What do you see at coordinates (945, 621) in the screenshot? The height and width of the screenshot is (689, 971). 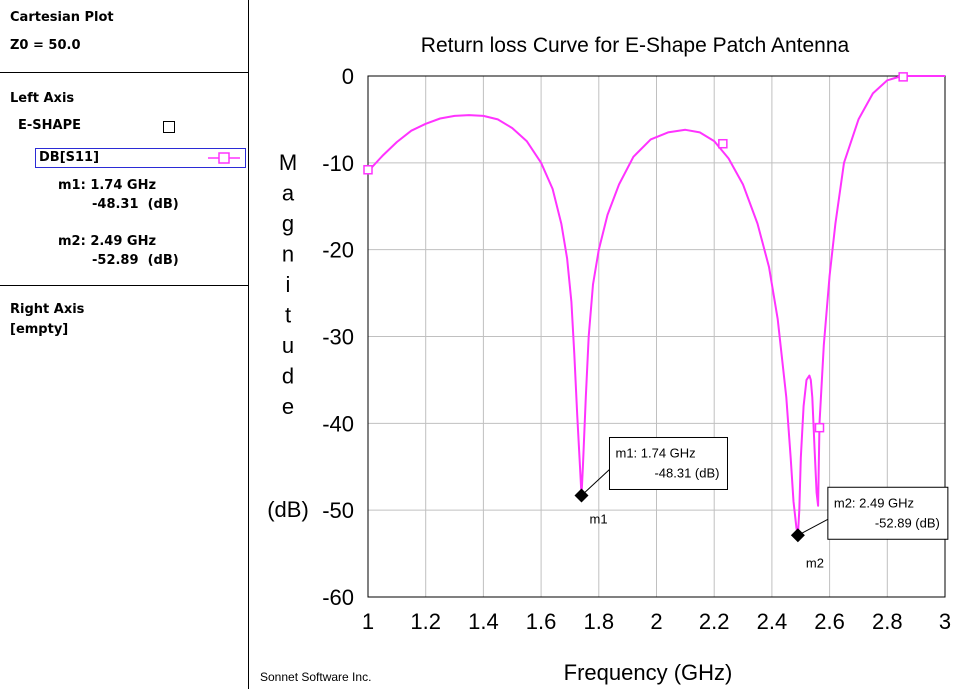 I see `x-tick-label: 3` at bounding box center [945, 621].